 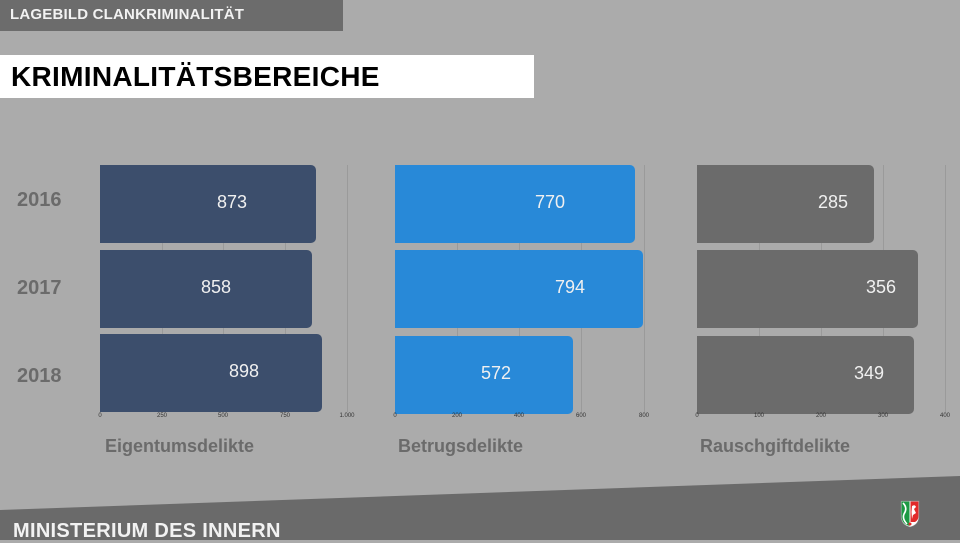 What do you see at coordinates (869, 373) in the screenshot?
I see `bar-value: 349` at bounding box center [869, 373].